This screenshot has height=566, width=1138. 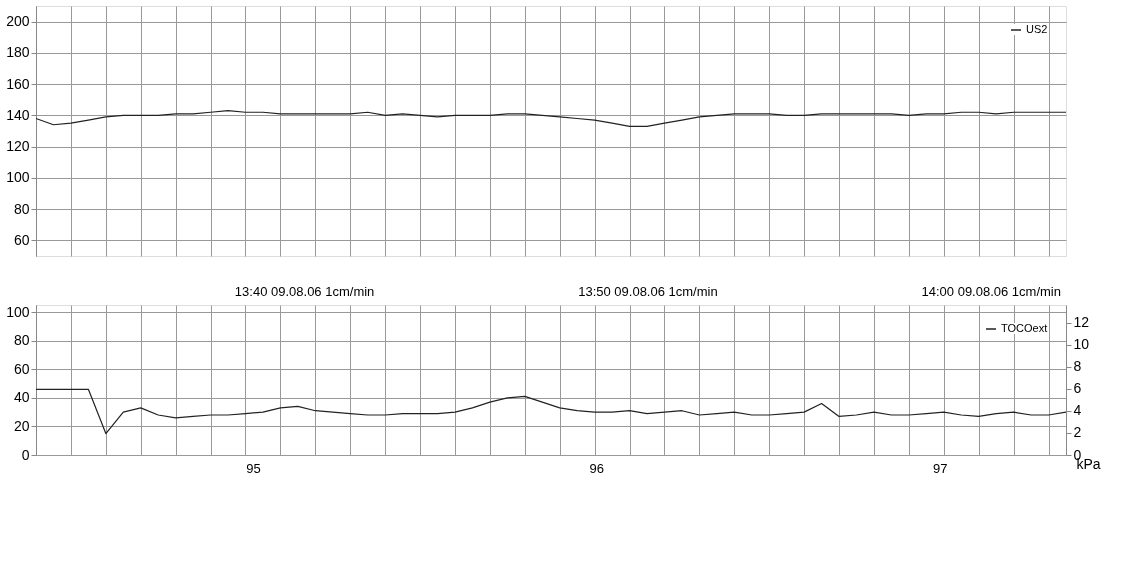 What do you see at coordinates (648, 291) in the screenshot?
I see `text: 13:50 09.08.06 1cm/min` at bounding box center [648, 291].